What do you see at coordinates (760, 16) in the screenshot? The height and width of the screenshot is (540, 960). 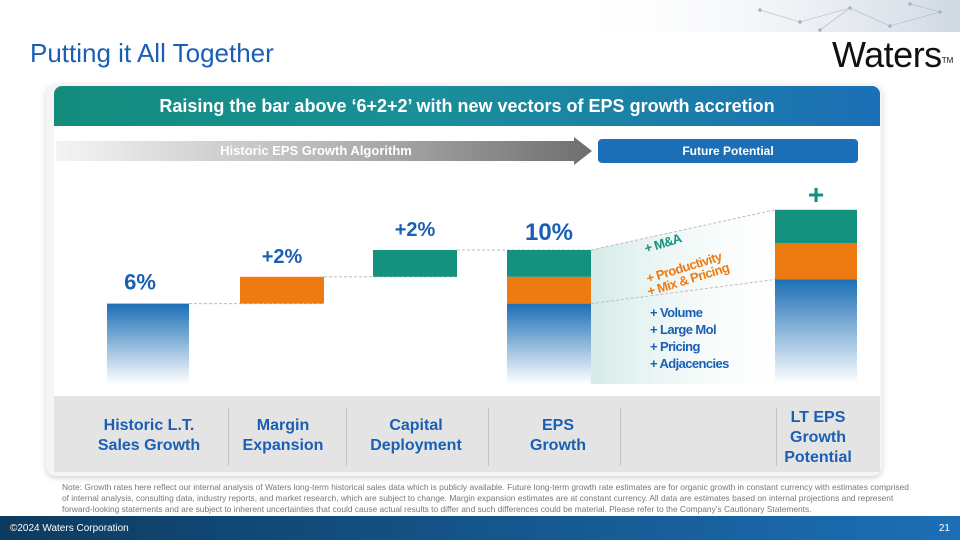 I see `network-decoration` at bounding box center [760, 16].